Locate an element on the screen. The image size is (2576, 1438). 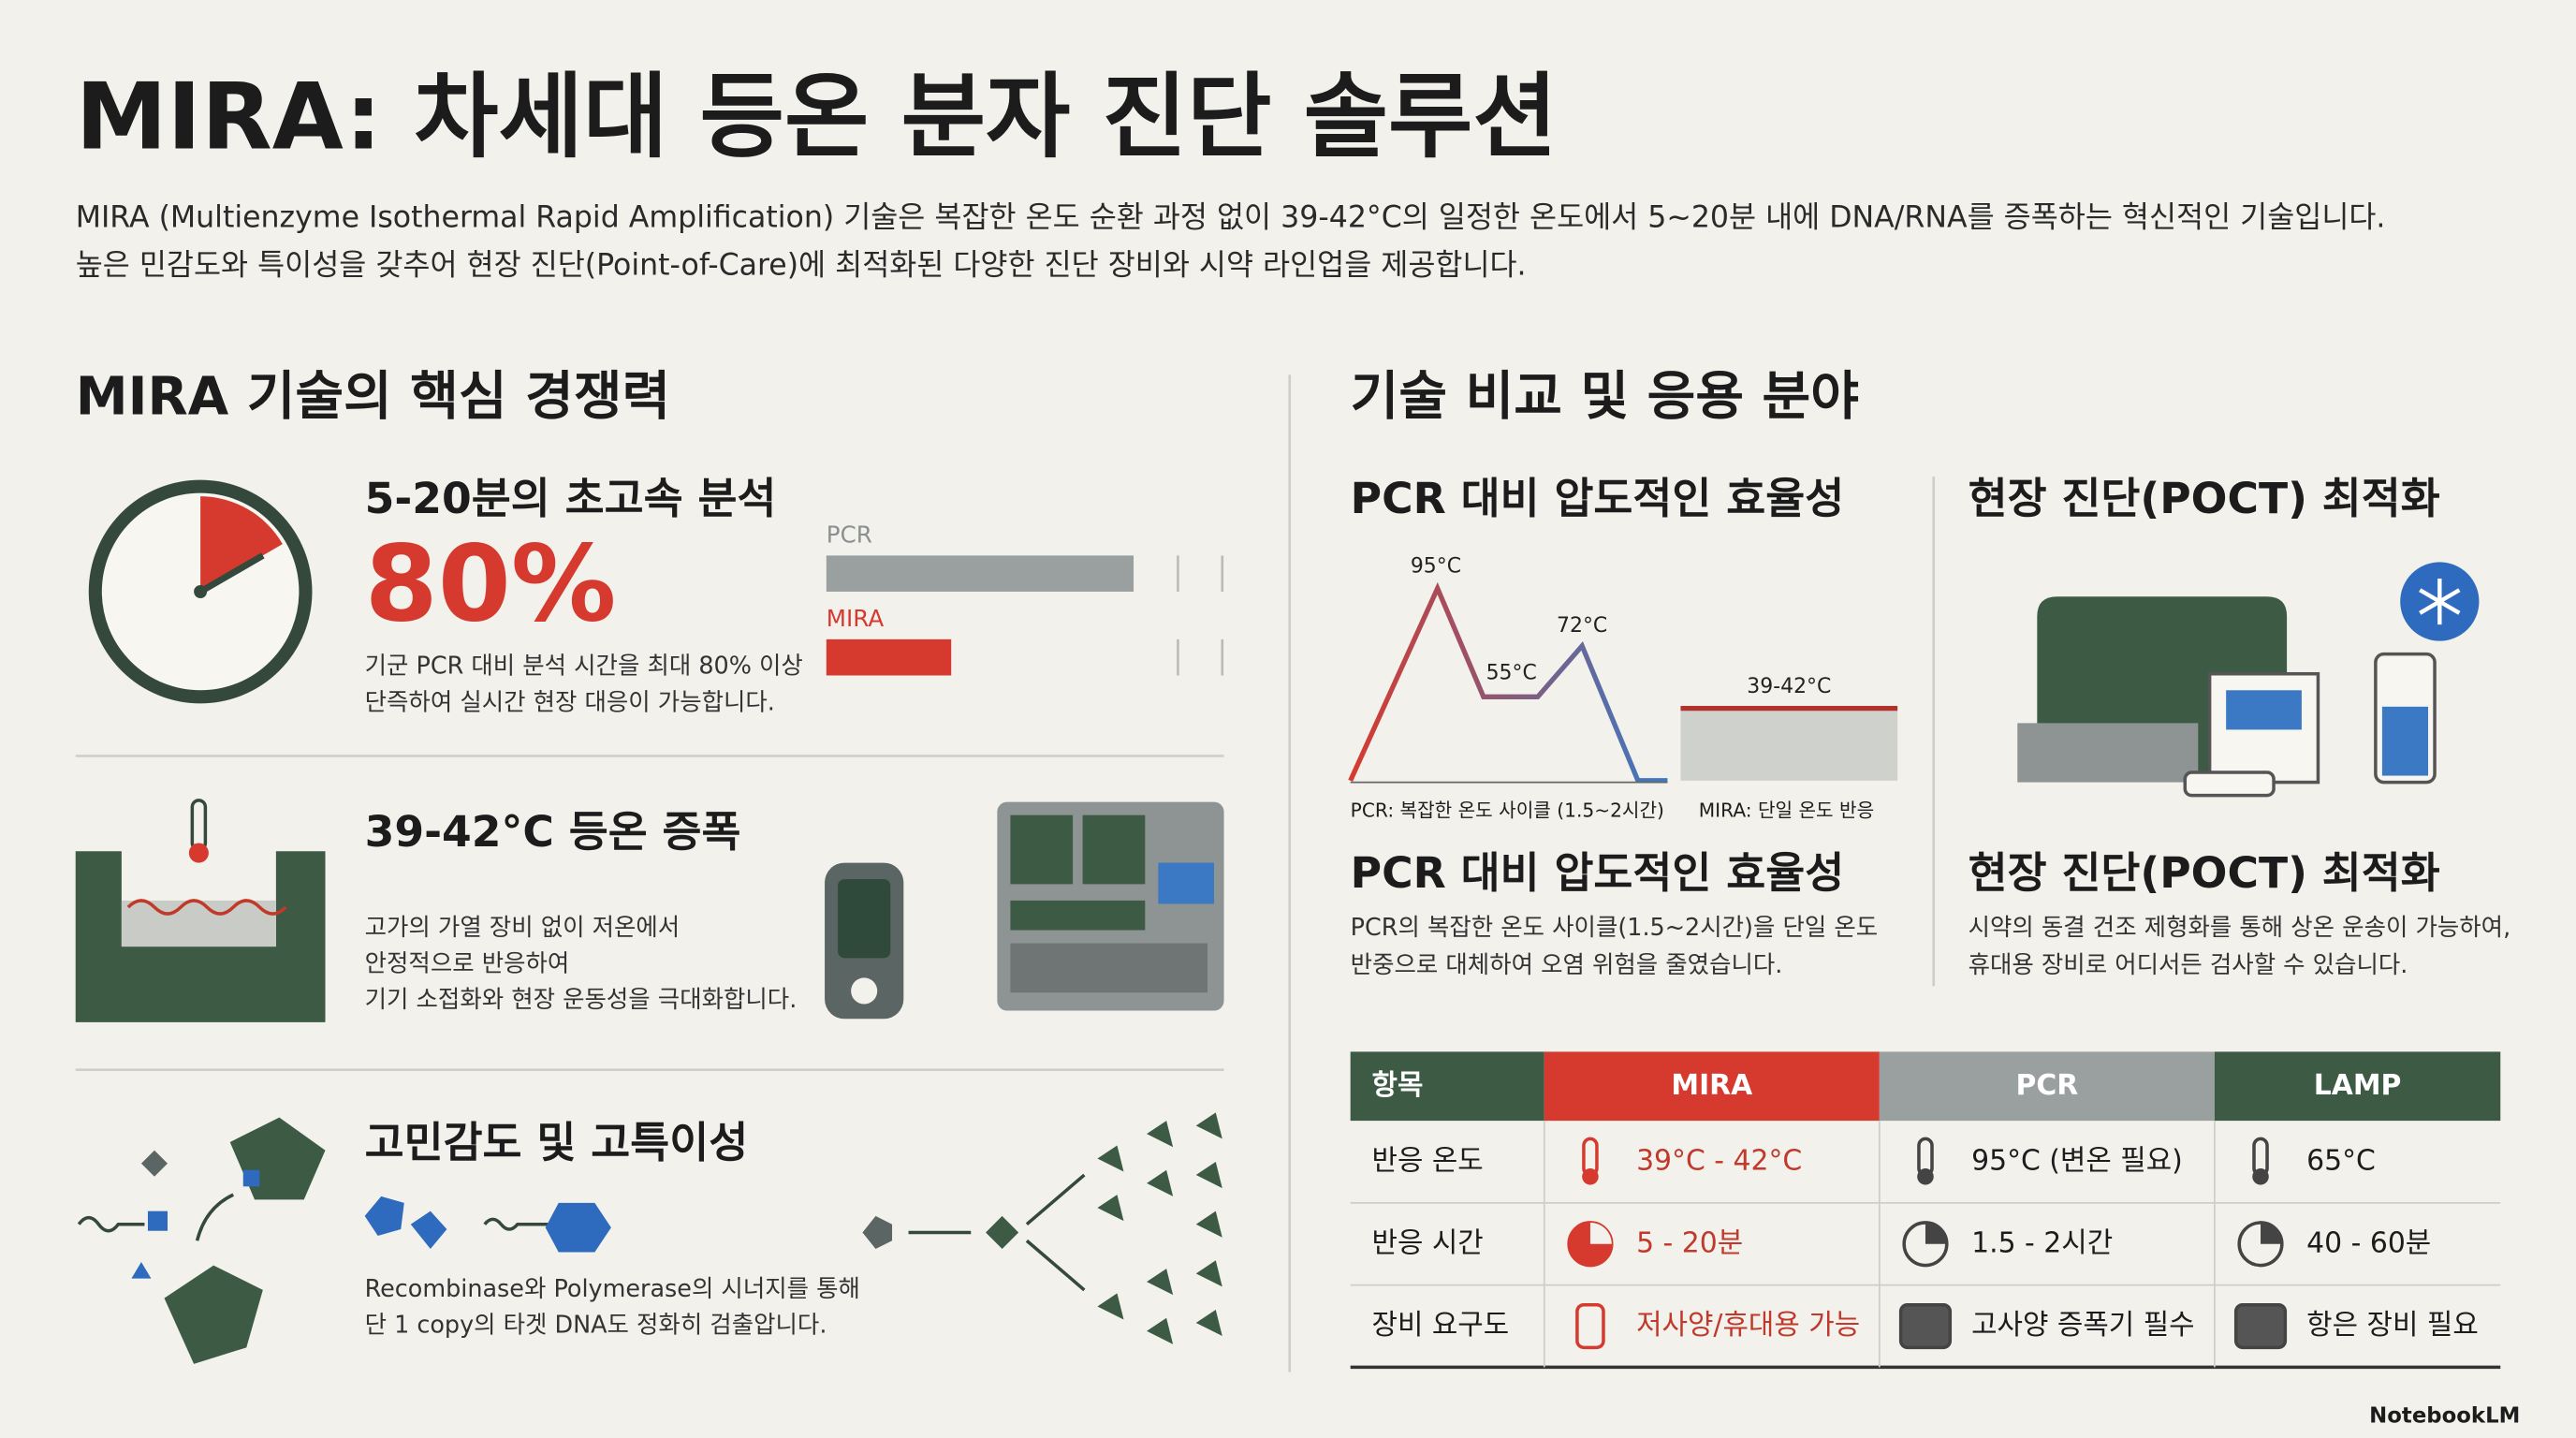
diagram-label: 72°C is located at coordinates (1582, 626).